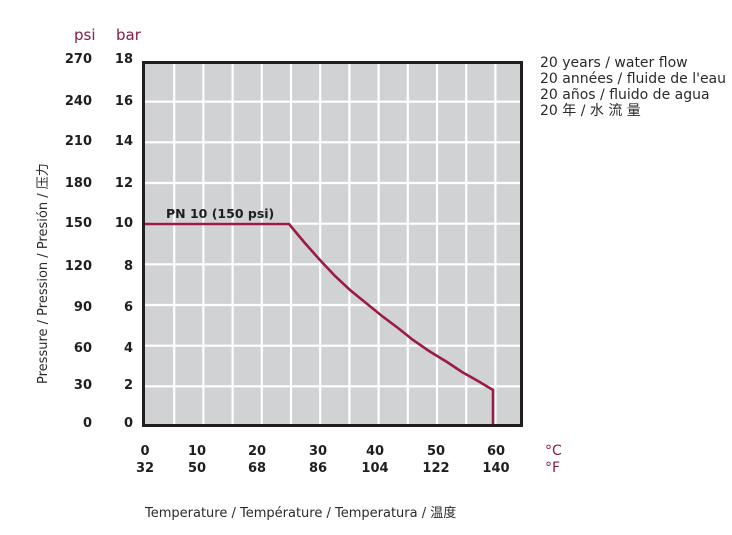 The width and height of the screenshot is (732, 535). I want to click on y-tick-psi: 60, so click(82, 348).